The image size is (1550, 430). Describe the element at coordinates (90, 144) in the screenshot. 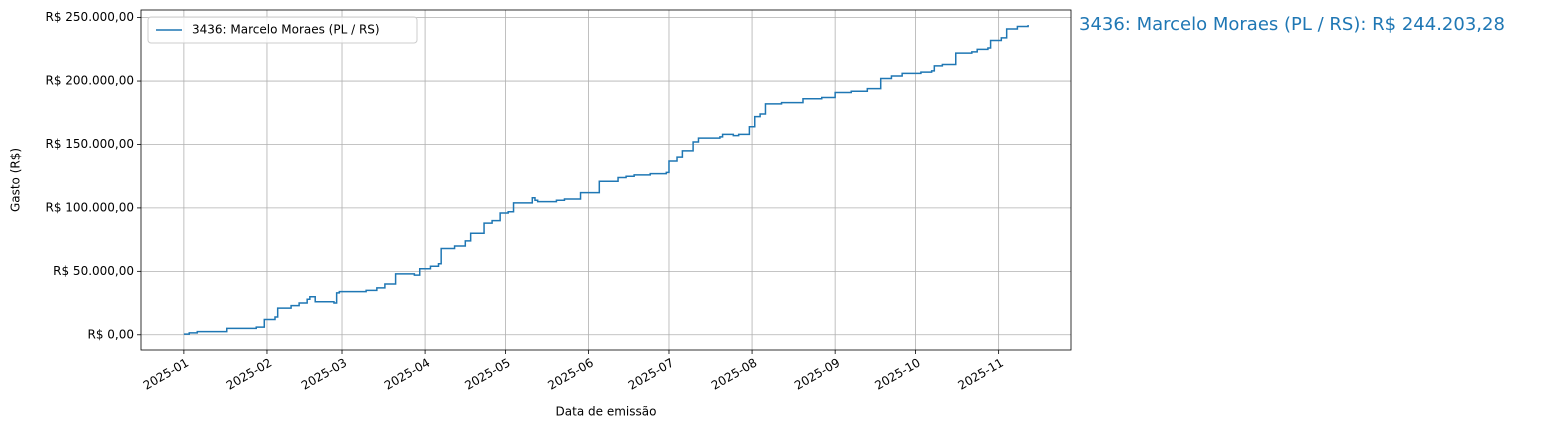

I see `y-tick-label: R$ 150.000,00` at that location.